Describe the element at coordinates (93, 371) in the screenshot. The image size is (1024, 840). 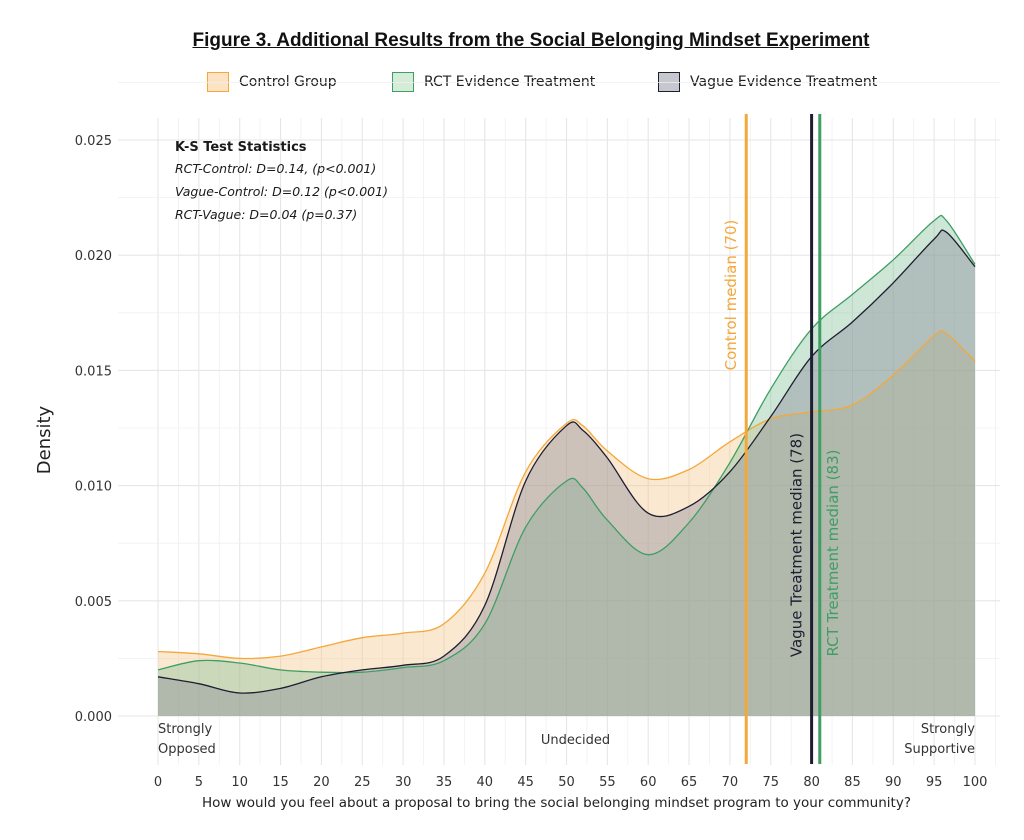
I see `y-tick-label: 0.015` at that location.